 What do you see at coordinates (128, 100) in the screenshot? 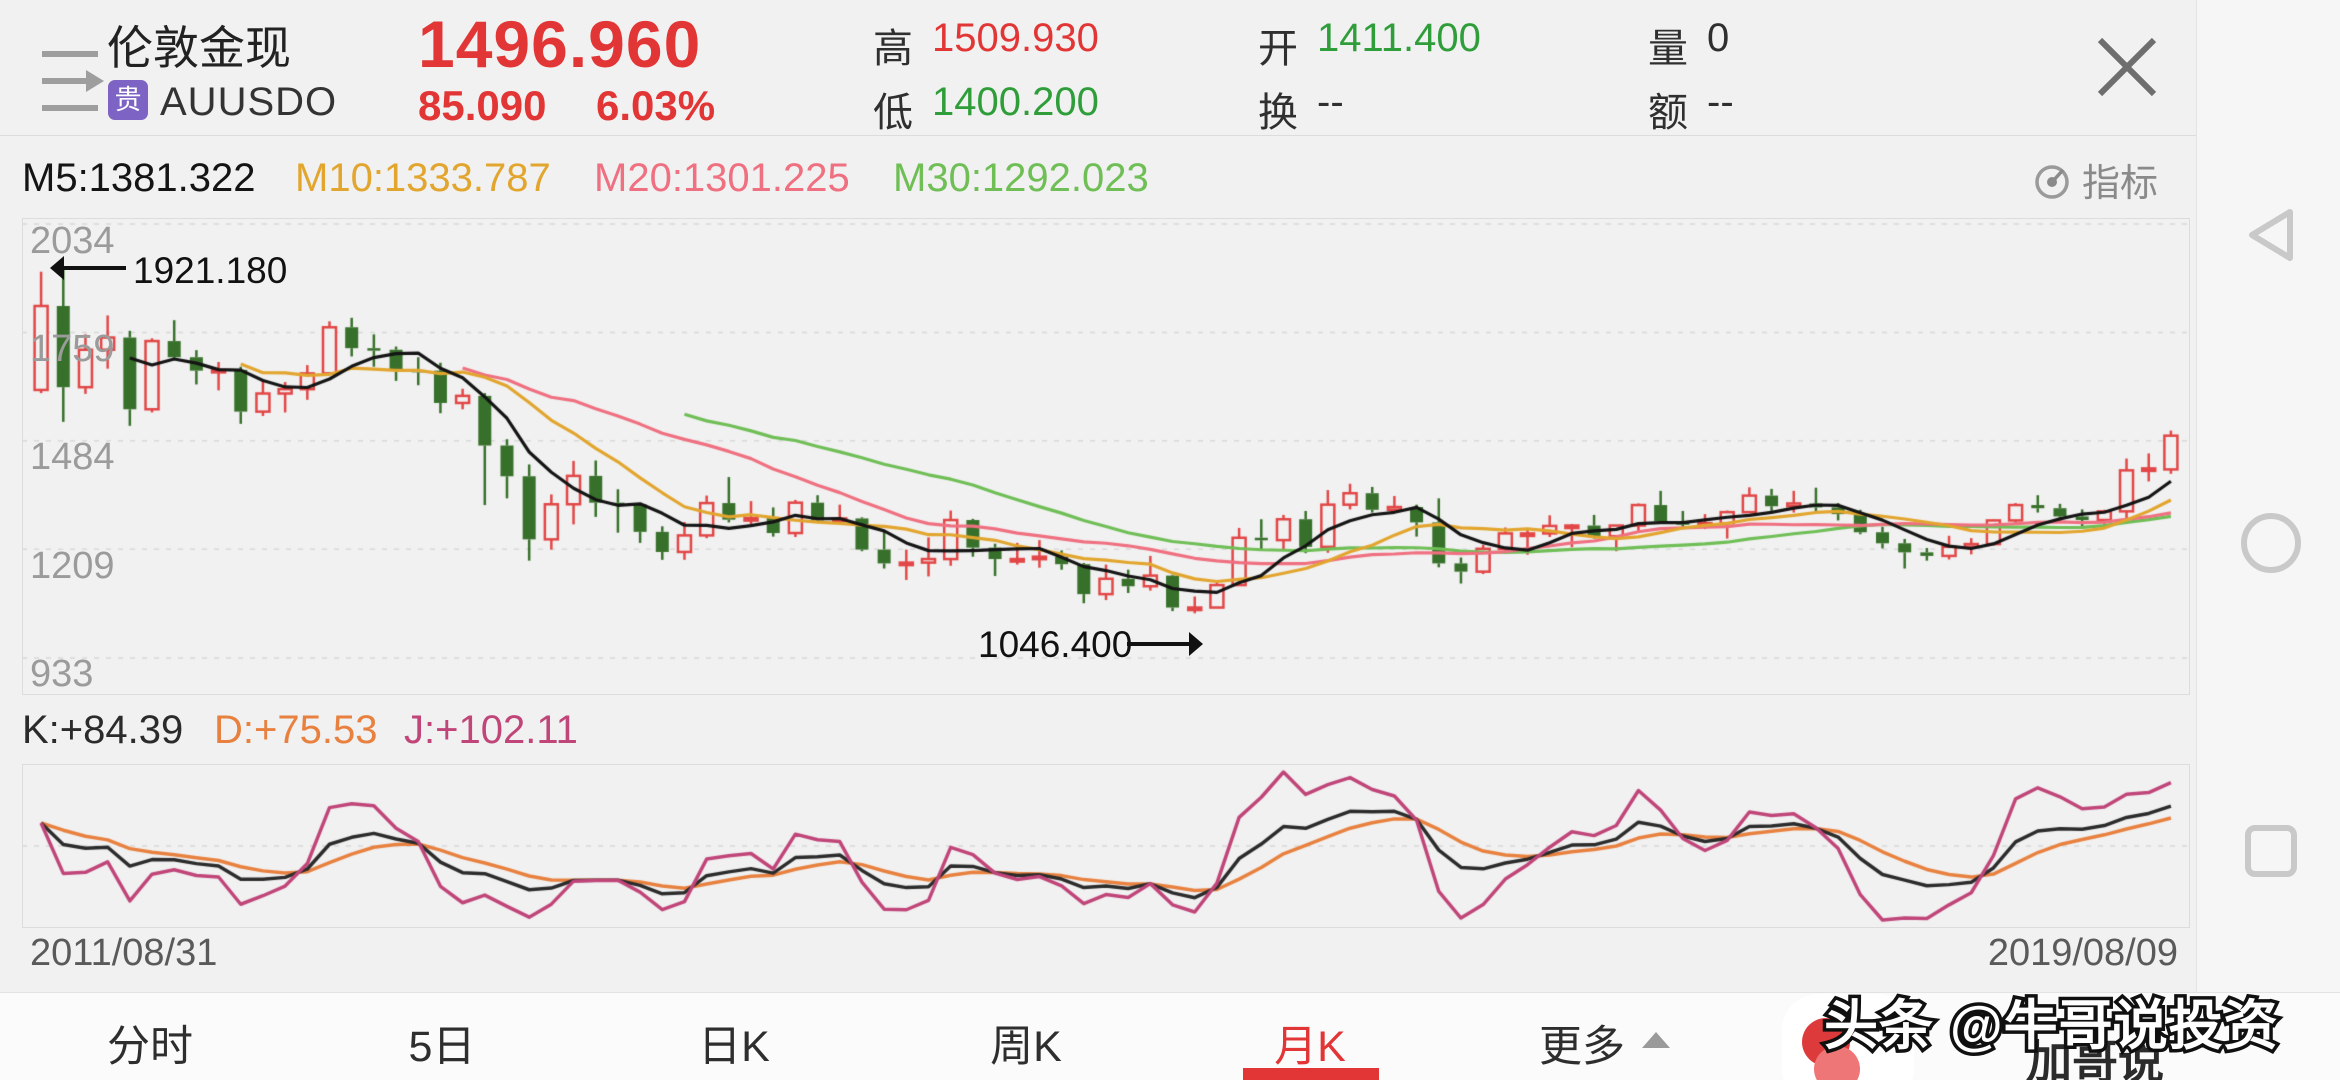
I see `market-badge: 贵` at bounding box center [128, 100].